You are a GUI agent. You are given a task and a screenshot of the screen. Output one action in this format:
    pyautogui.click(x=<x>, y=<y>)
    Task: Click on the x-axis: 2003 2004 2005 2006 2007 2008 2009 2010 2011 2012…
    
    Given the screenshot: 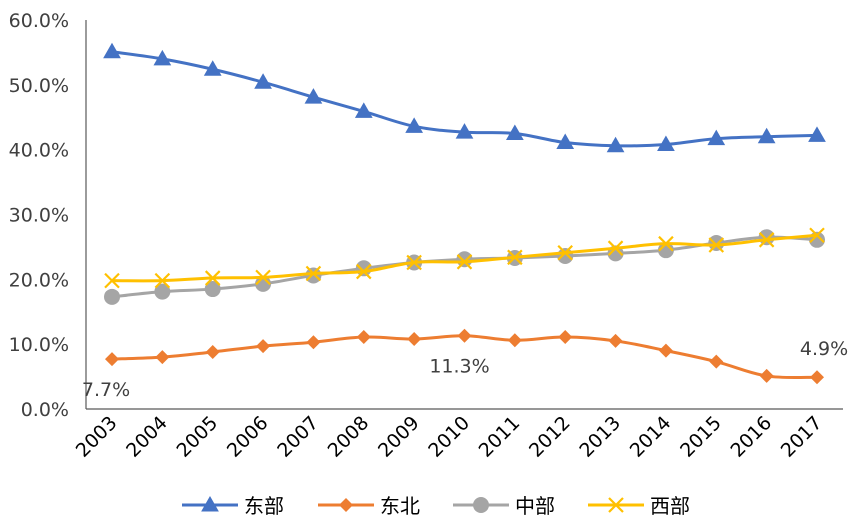 What is the action you would take?
    pyautogui.click(x=457, y=435)
    